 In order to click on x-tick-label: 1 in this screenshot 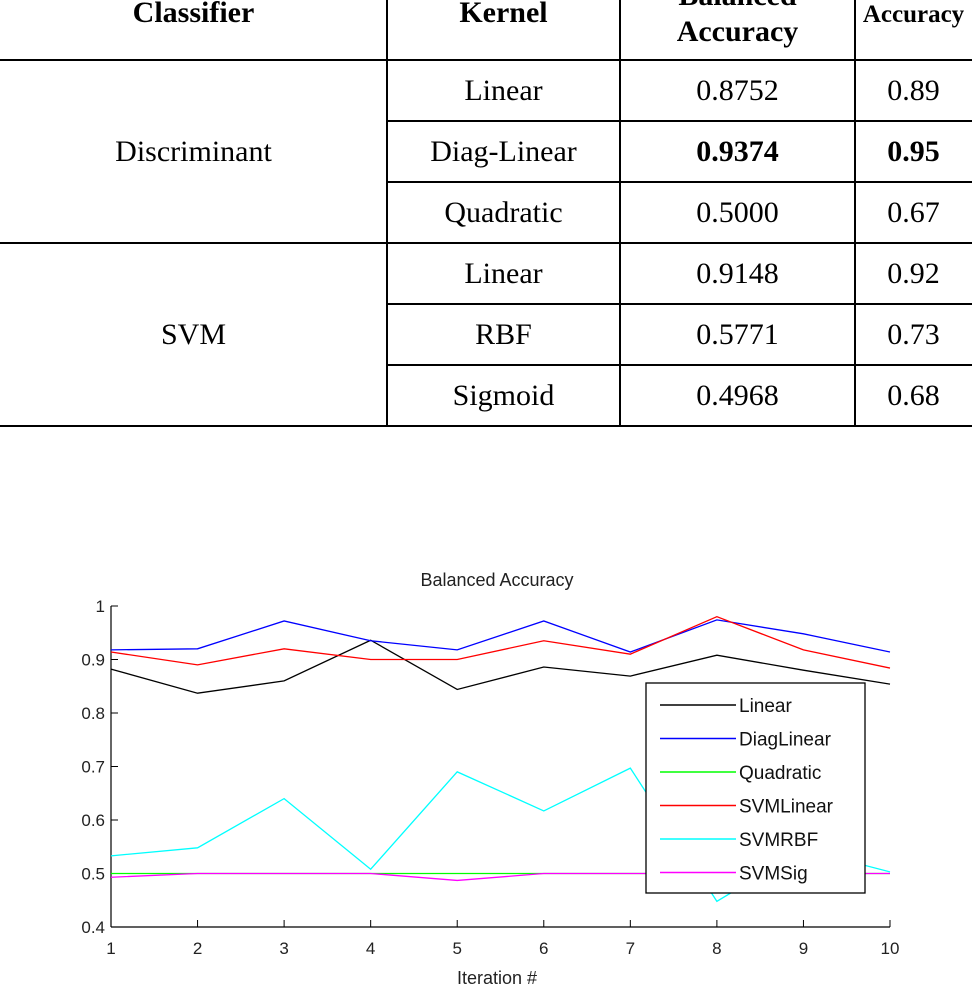, I will do `click(110, 948)`.